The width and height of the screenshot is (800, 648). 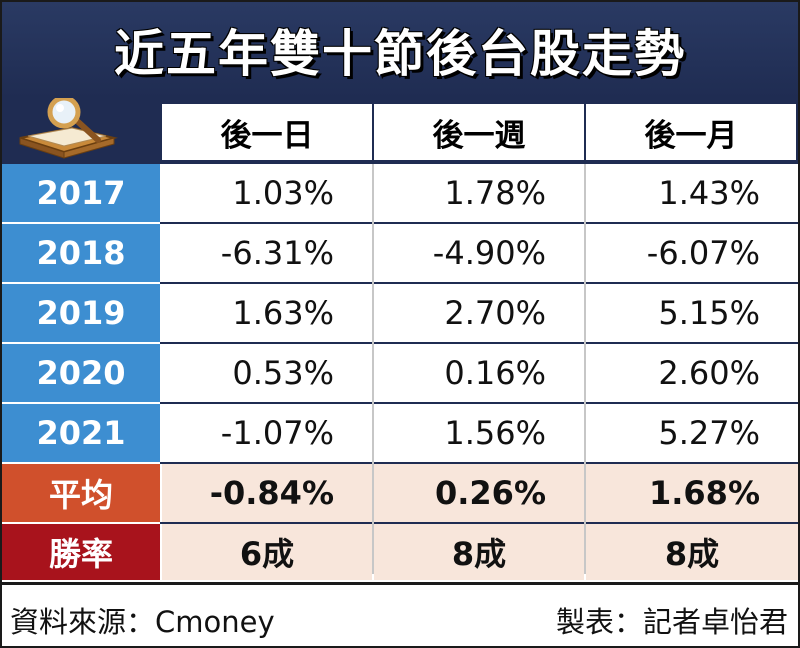 I want to click on table-cell: 2.60%, so click(x=709, y=373).